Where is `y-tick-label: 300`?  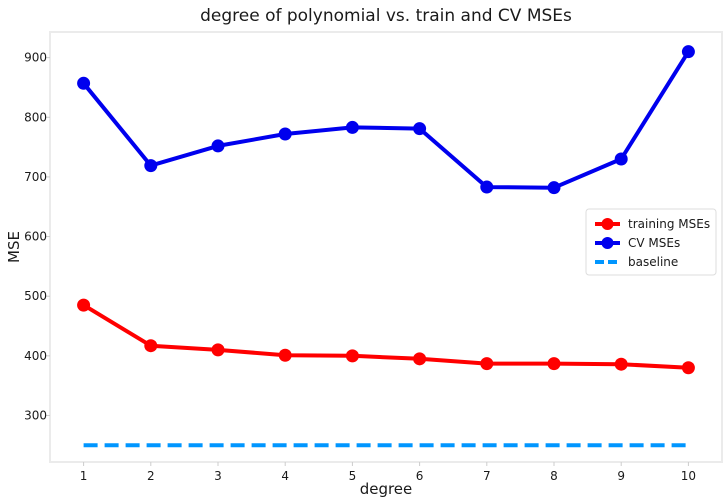
y-tick-label: 300 is located at coordinates (35, 415).